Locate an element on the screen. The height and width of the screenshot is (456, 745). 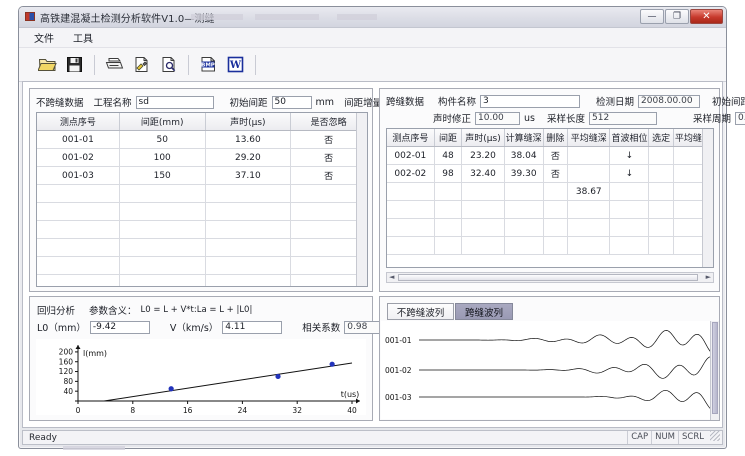
table-row: 38.67 is located at coordinates (550, 191).